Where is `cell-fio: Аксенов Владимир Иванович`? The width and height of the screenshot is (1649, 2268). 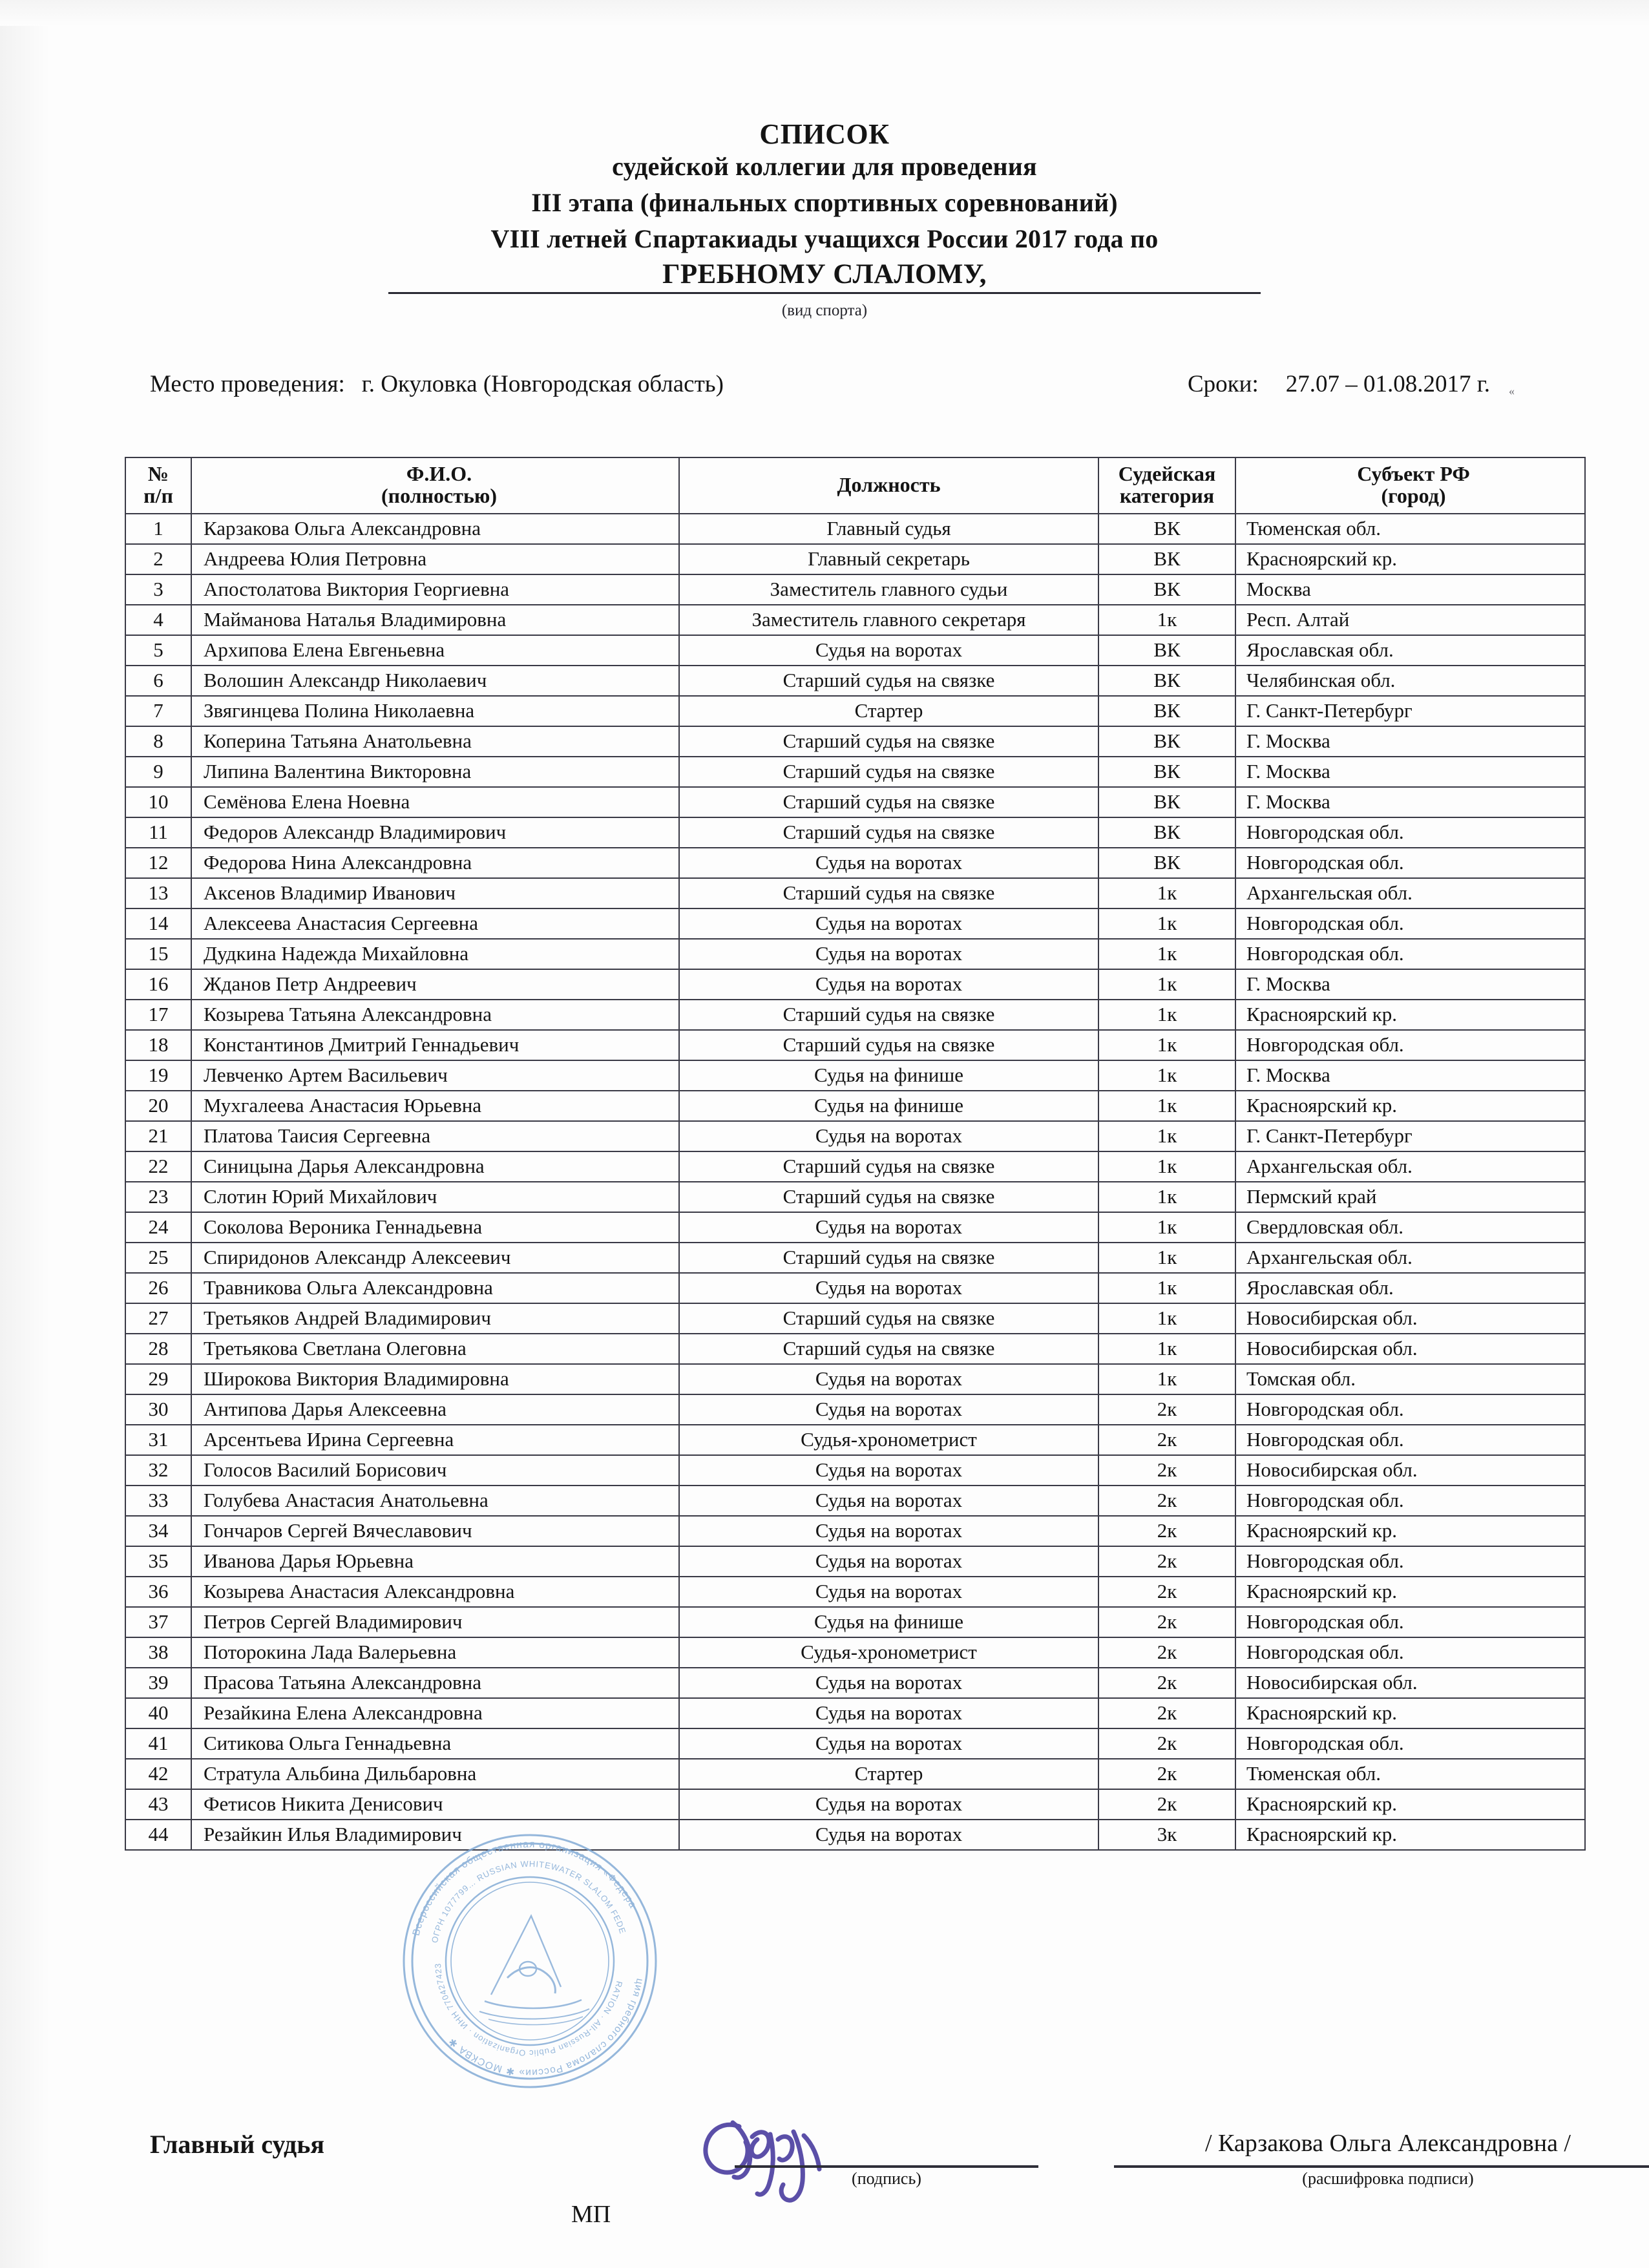 cell-fio: Аксенов Владимир Иванович is located at coordinates (435, 893).